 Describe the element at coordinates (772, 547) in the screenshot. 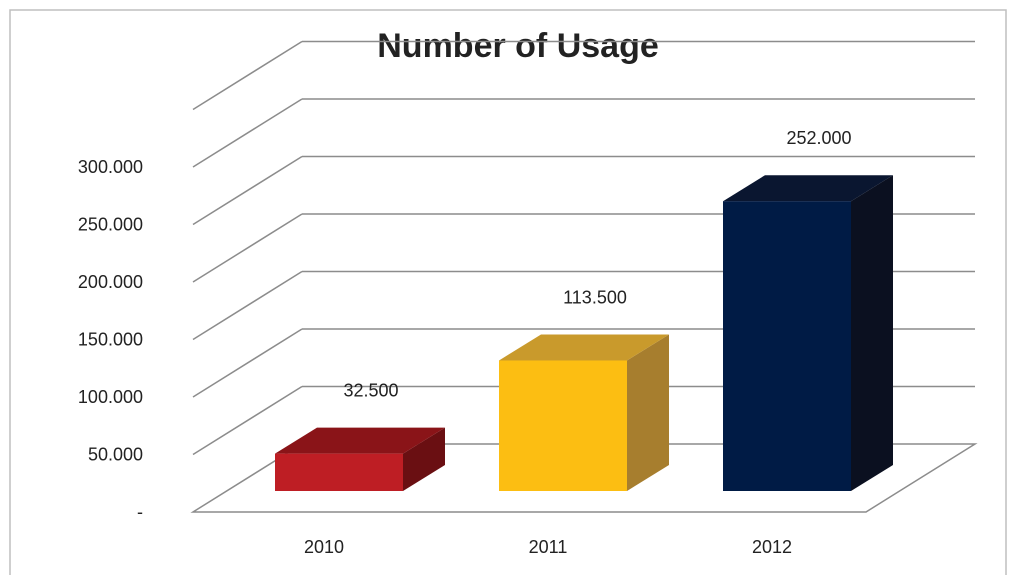

I see `x-tick-label: 2012` at that location.